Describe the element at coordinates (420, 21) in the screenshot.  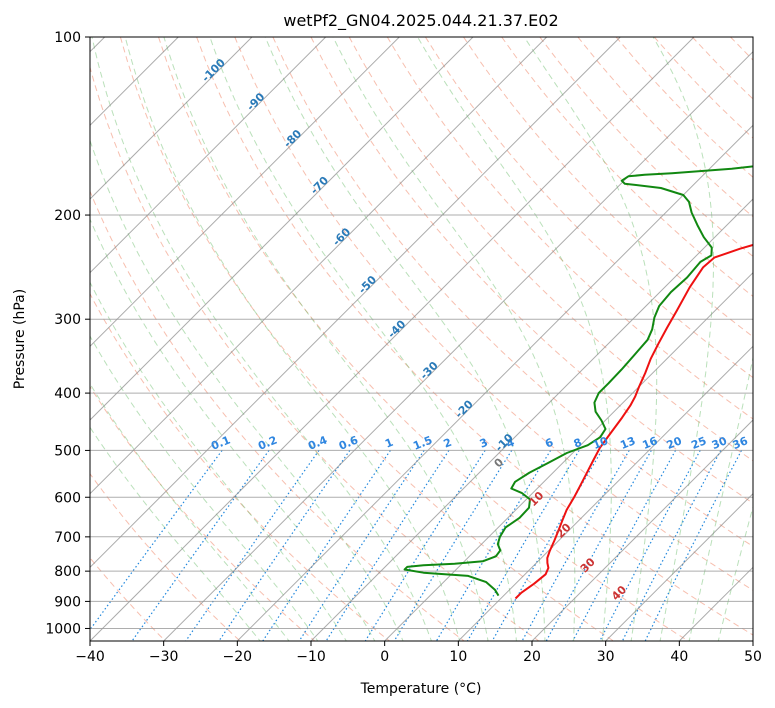
I see `chart-title: wetPf2_GN04.2025.044.21.37.E02` at that location.